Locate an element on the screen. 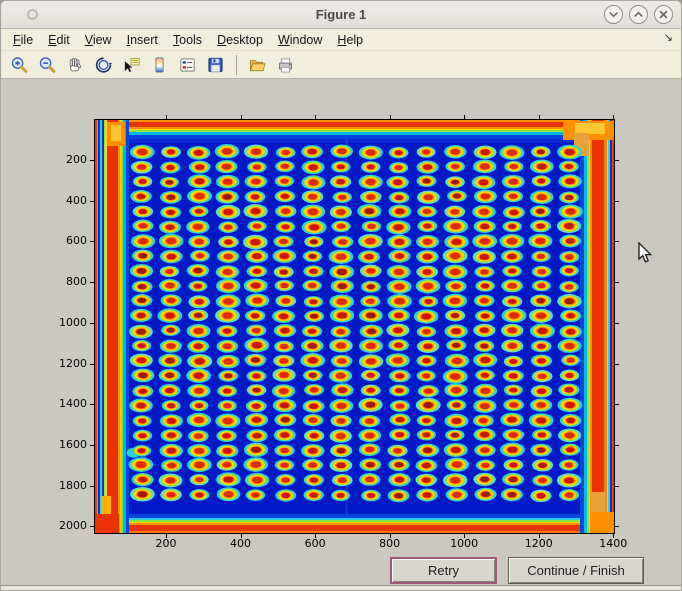 The image size is (682, 591). menu-tools: Tools is located at coordinates (187, 39).